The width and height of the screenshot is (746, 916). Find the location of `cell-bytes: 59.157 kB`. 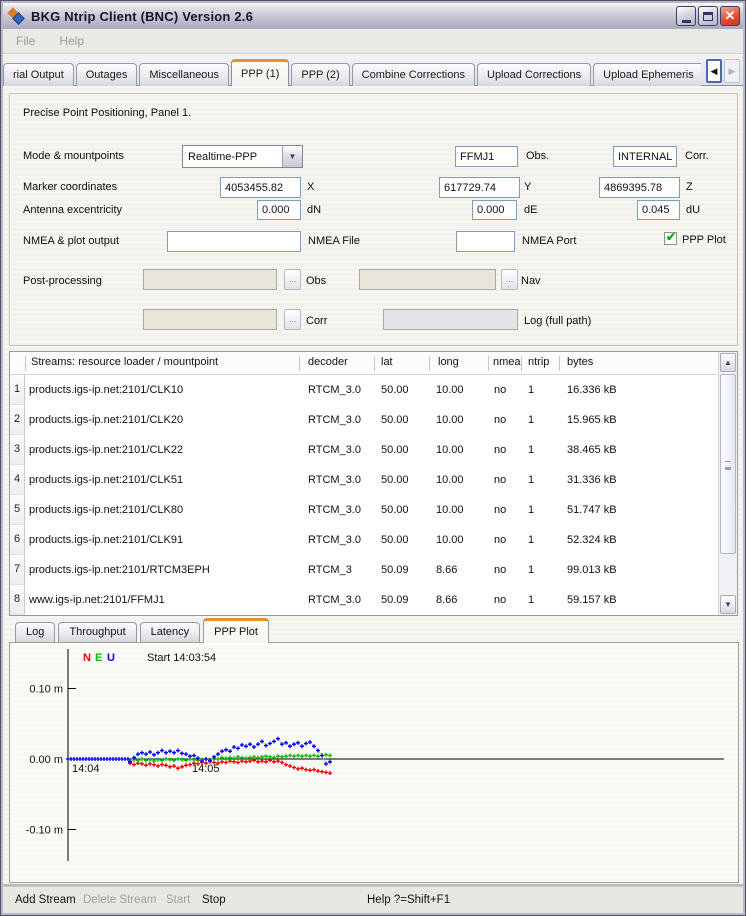

cell-bytes: 59.157 kB is located at coordinates (592, 600).